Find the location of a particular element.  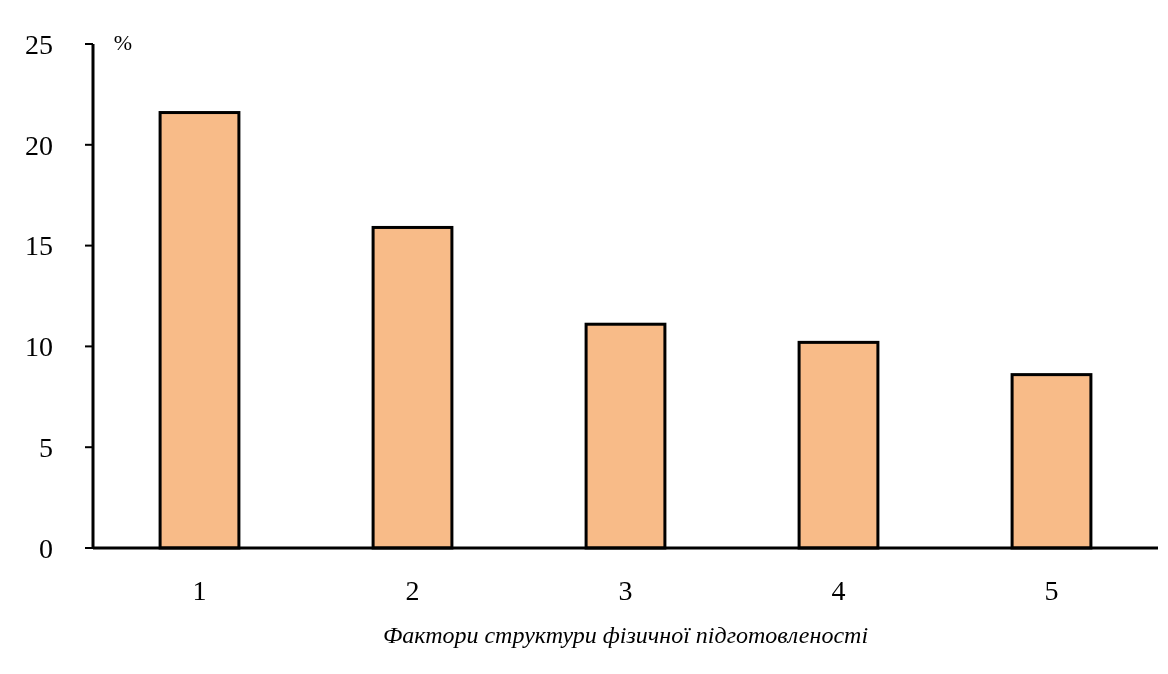

x-axis-title: Фактори структури фізичної підготовленості is located at coordinates (625, 635).